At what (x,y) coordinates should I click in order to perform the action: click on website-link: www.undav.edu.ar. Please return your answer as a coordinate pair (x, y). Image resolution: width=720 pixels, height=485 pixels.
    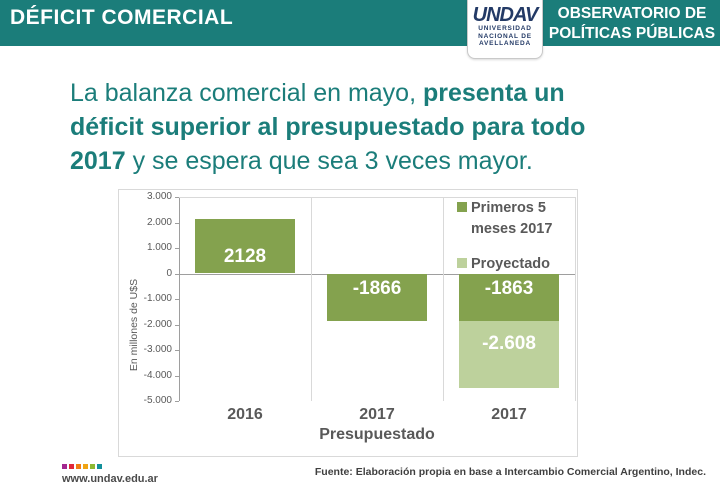
    Looking at the image, I should click on (110, 479).